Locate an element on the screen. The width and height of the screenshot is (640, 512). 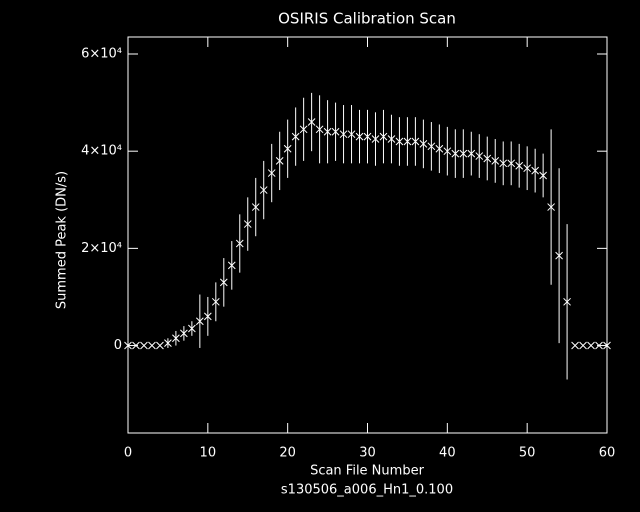
x-tick-label: 10 is located at coordinates (208, 453).